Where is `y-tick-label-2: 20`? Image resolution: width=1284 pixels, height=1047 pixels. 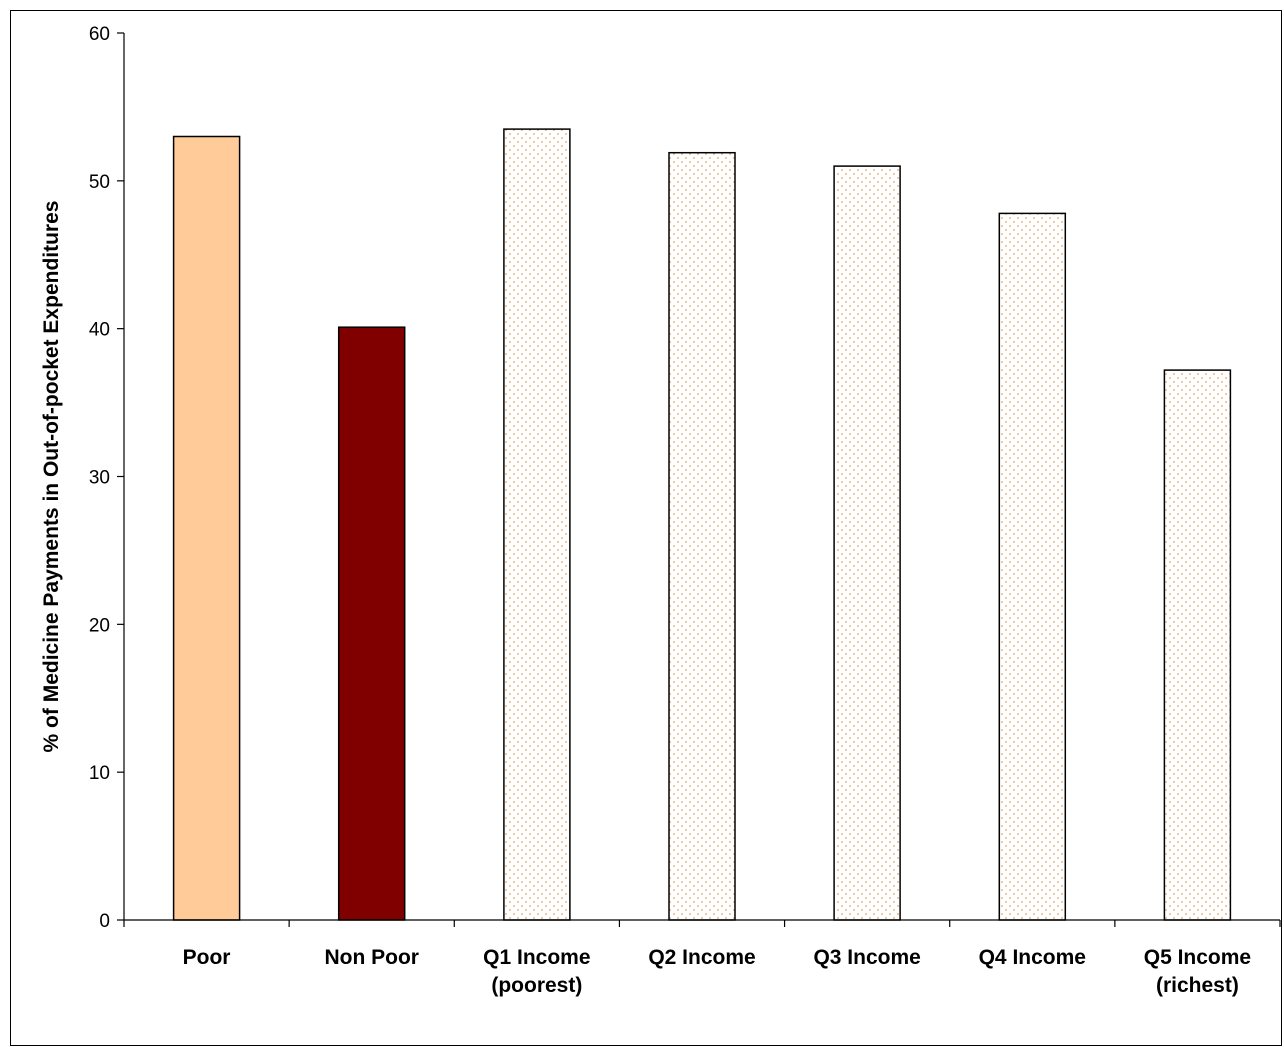
y-tick-label-2: 20 is located at coordinates (99, 625).